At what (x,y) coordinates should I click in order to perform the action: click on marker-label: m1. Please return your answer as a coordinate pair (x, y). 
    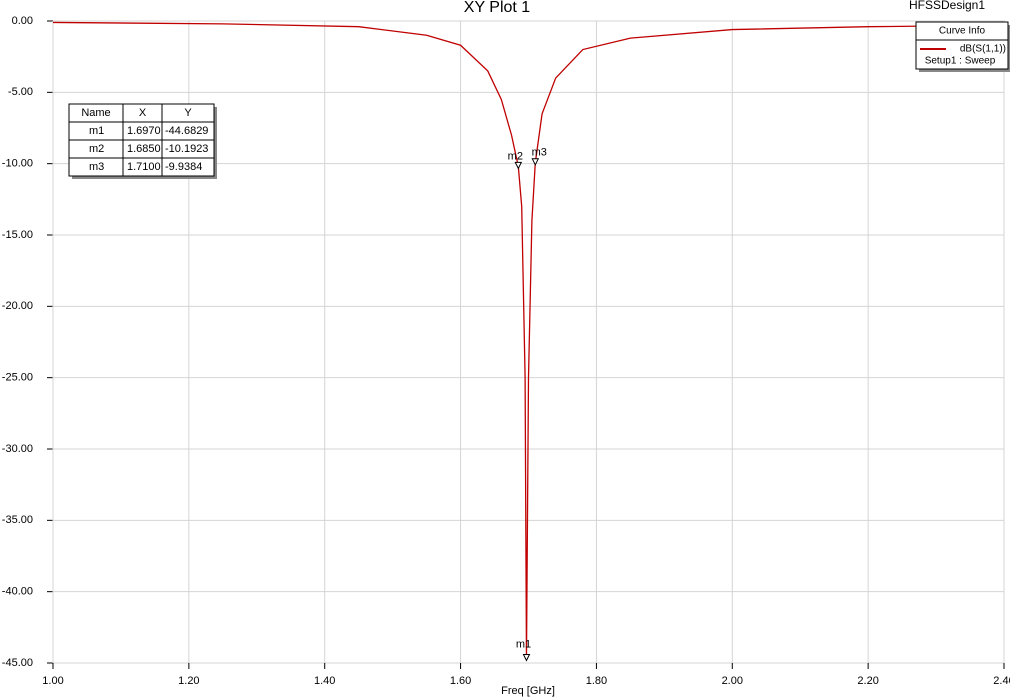
    Looking at the image, I should click on (523, 644).